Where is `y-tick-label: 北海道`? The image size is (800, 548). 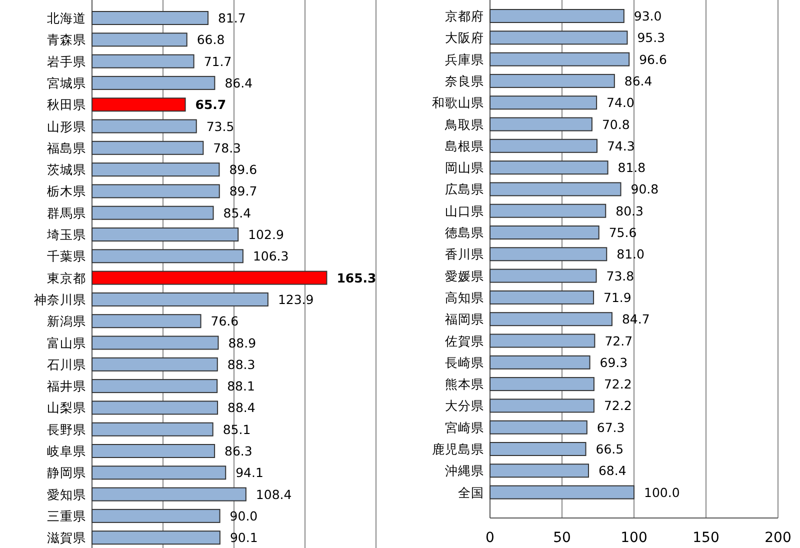 y-tick-label: 北海道 is located at coordinates (66, 18).